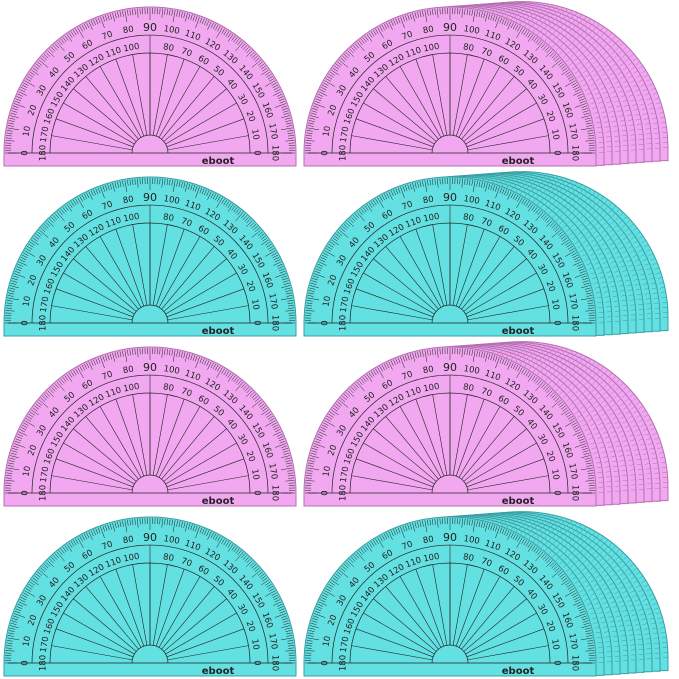  Describe the element at coordinates (326, 662) in the screenshot. I see `outer-scale-label: 0` at that location.